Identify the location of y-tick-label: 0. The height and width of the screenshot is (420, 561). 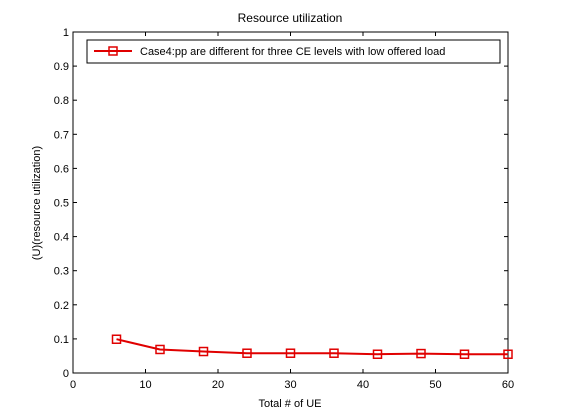
(66, 374).